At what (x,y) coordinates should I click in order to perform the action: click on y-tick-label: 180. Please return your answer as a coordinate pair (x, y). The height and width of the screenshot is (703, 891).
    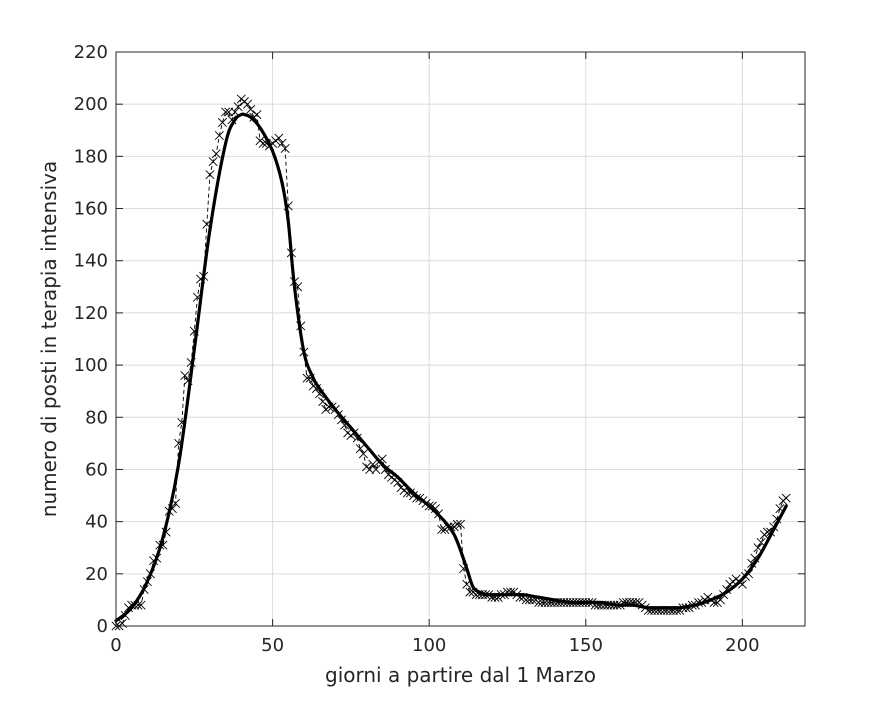
    Looking at the image, I should click on (91, 156).